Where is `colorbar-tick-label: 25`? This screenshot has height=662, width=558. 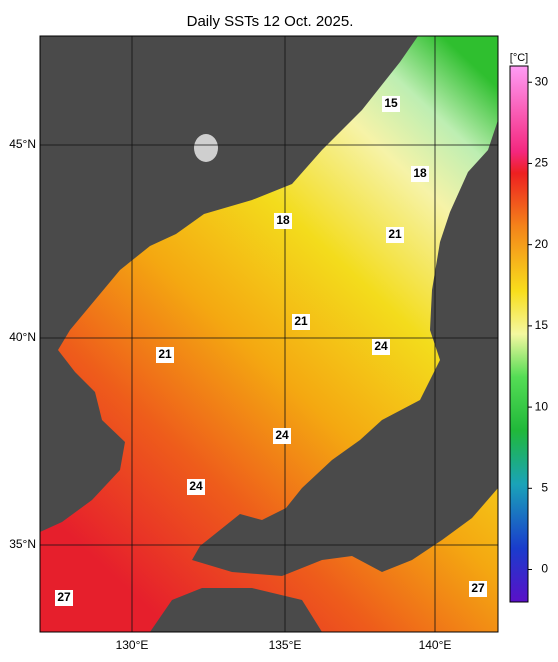
colorbar-tick-label: 25 is located at coordinates (542, 163).